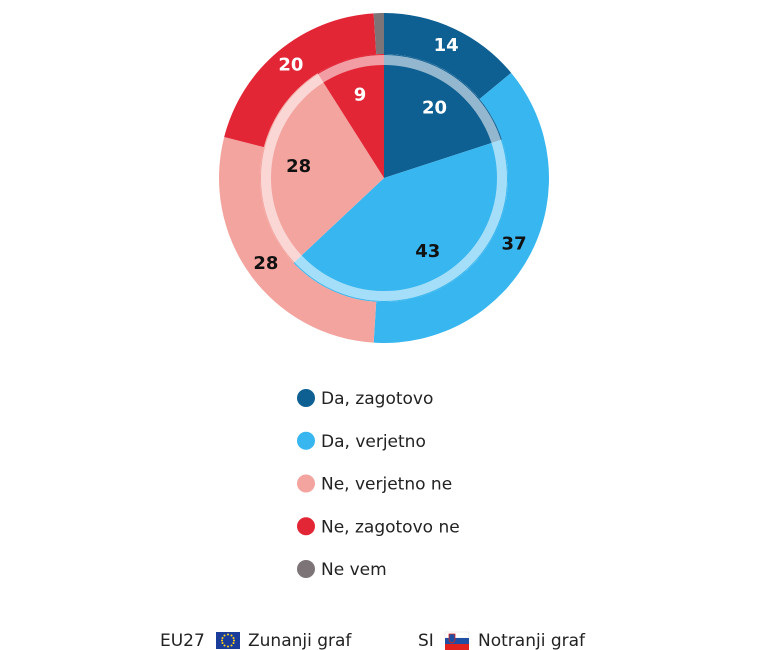  What do you see at coordinates (354, 570) in the screenshot?
I see `legend-label: Ne vem` at bounding box center [354, 570].